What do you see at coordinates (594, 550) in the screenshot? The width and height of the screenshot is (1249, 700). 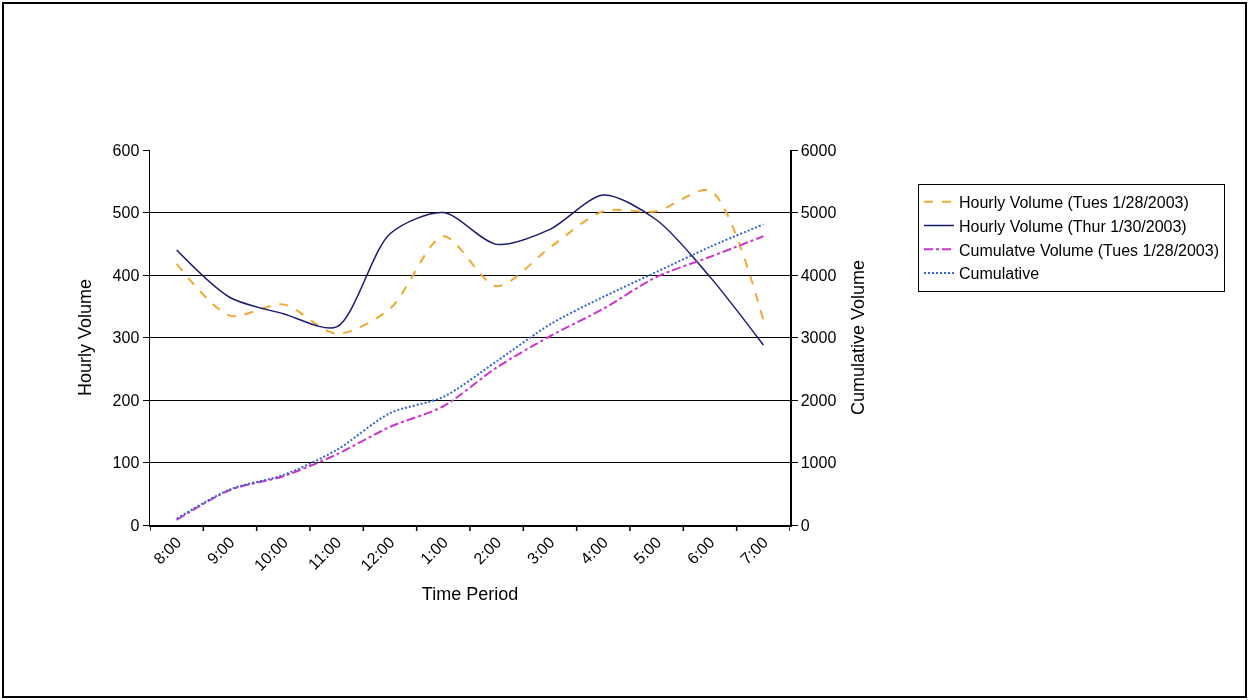 I see `x-tick-label: 4:00` at bounding box center [594, 550].